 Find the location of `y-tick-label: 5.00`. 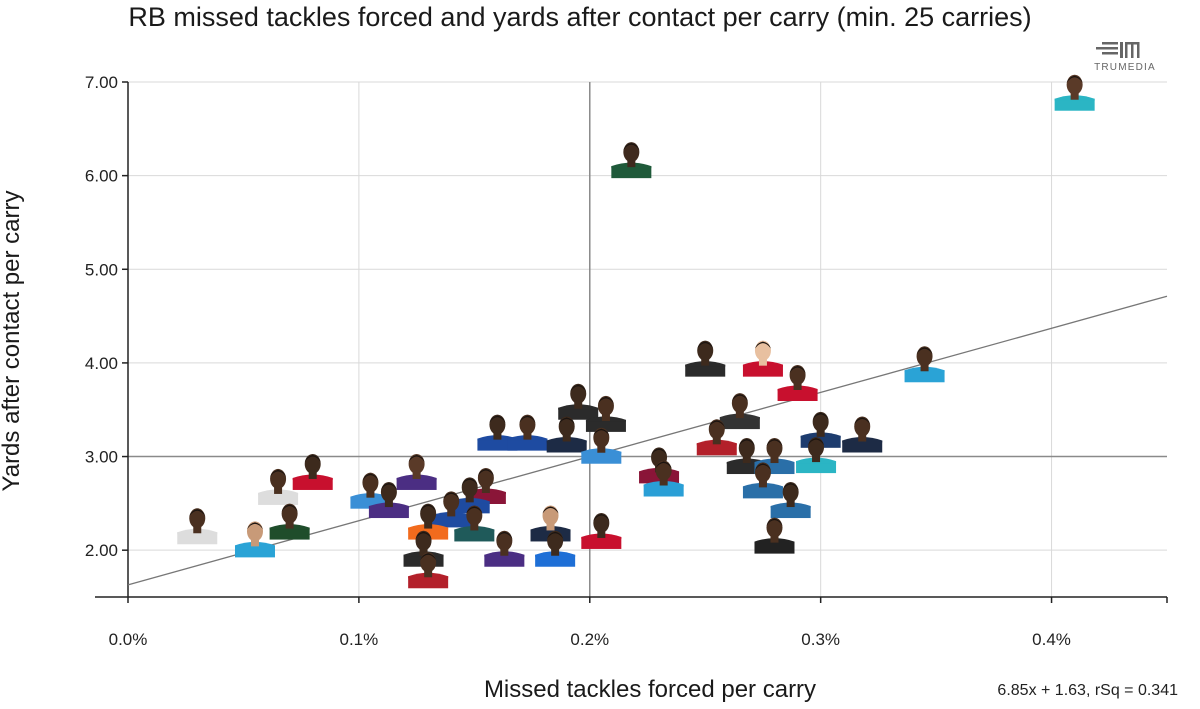

y-tick-label: 5.00 is located at coordinates (101, 269).